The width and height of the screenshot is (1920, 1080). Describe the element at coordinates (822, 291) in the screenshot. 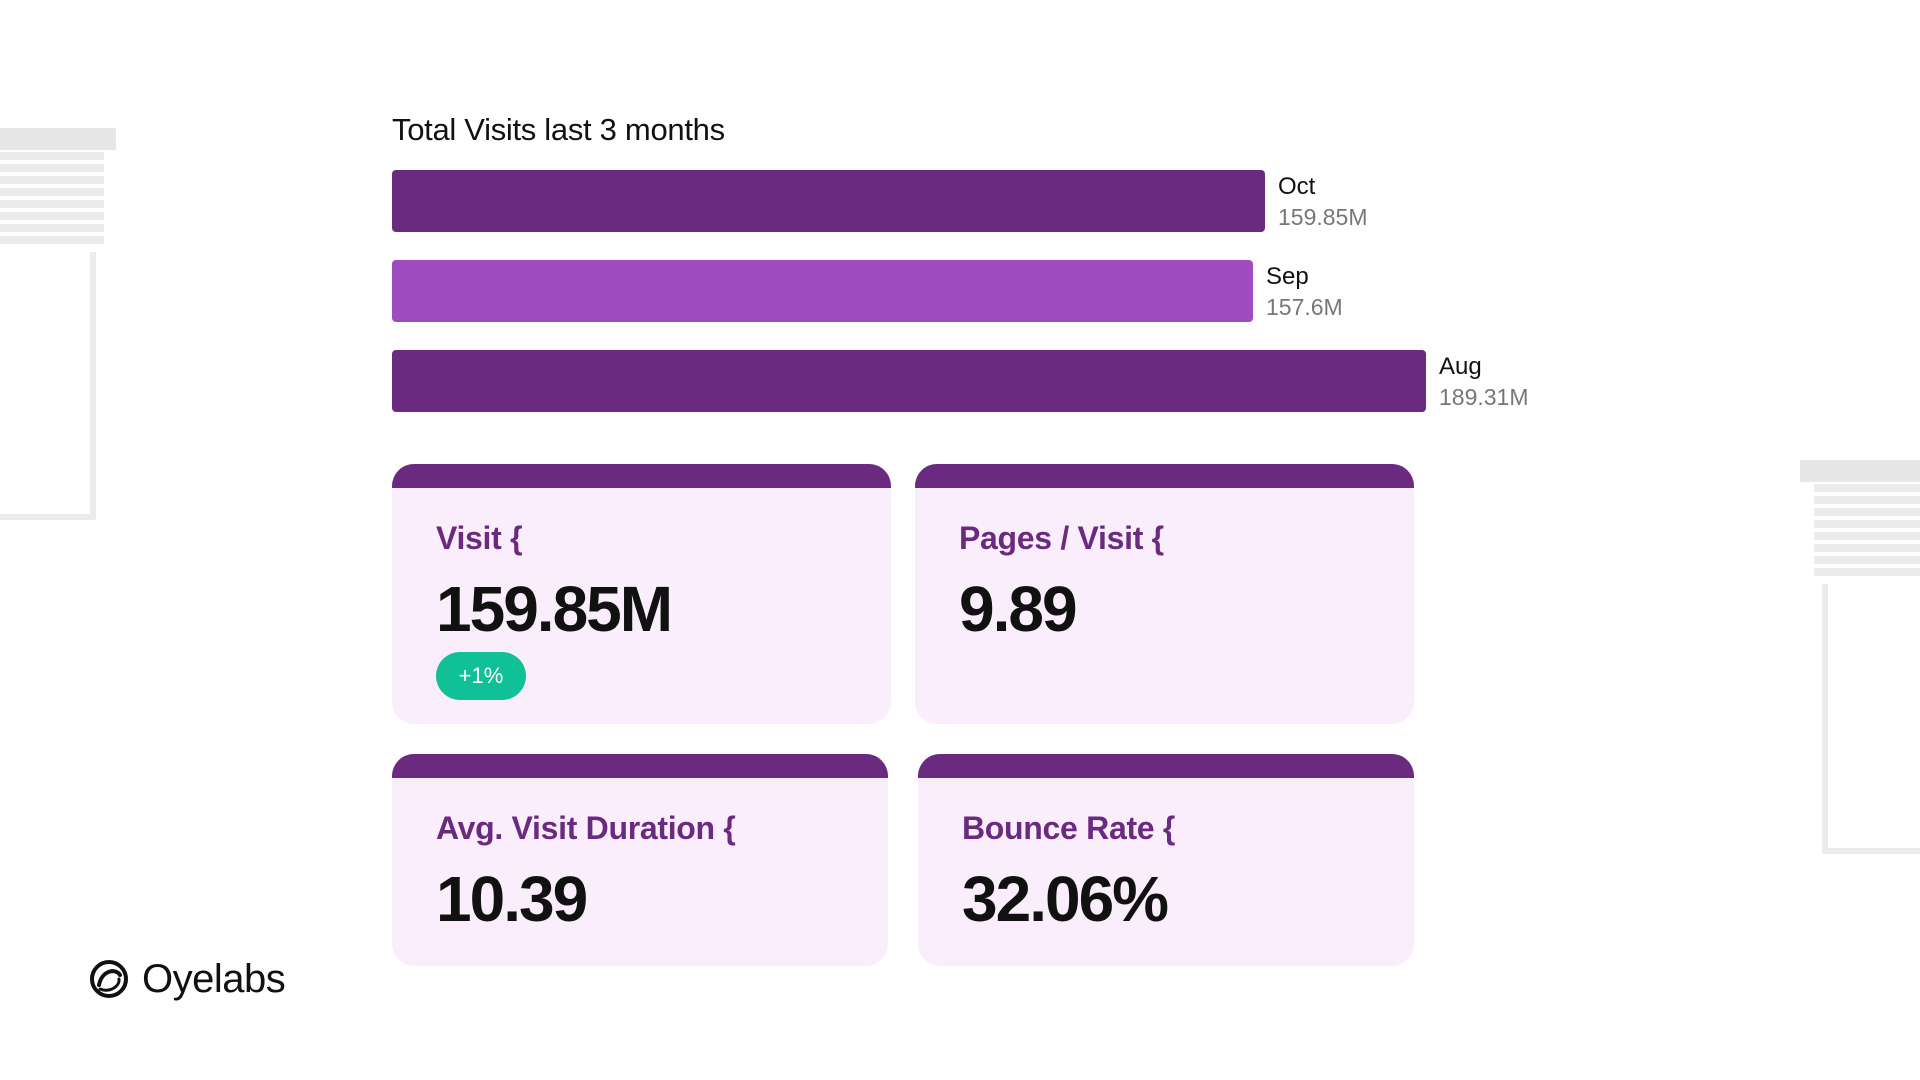

I see `bar-sep` at that location.